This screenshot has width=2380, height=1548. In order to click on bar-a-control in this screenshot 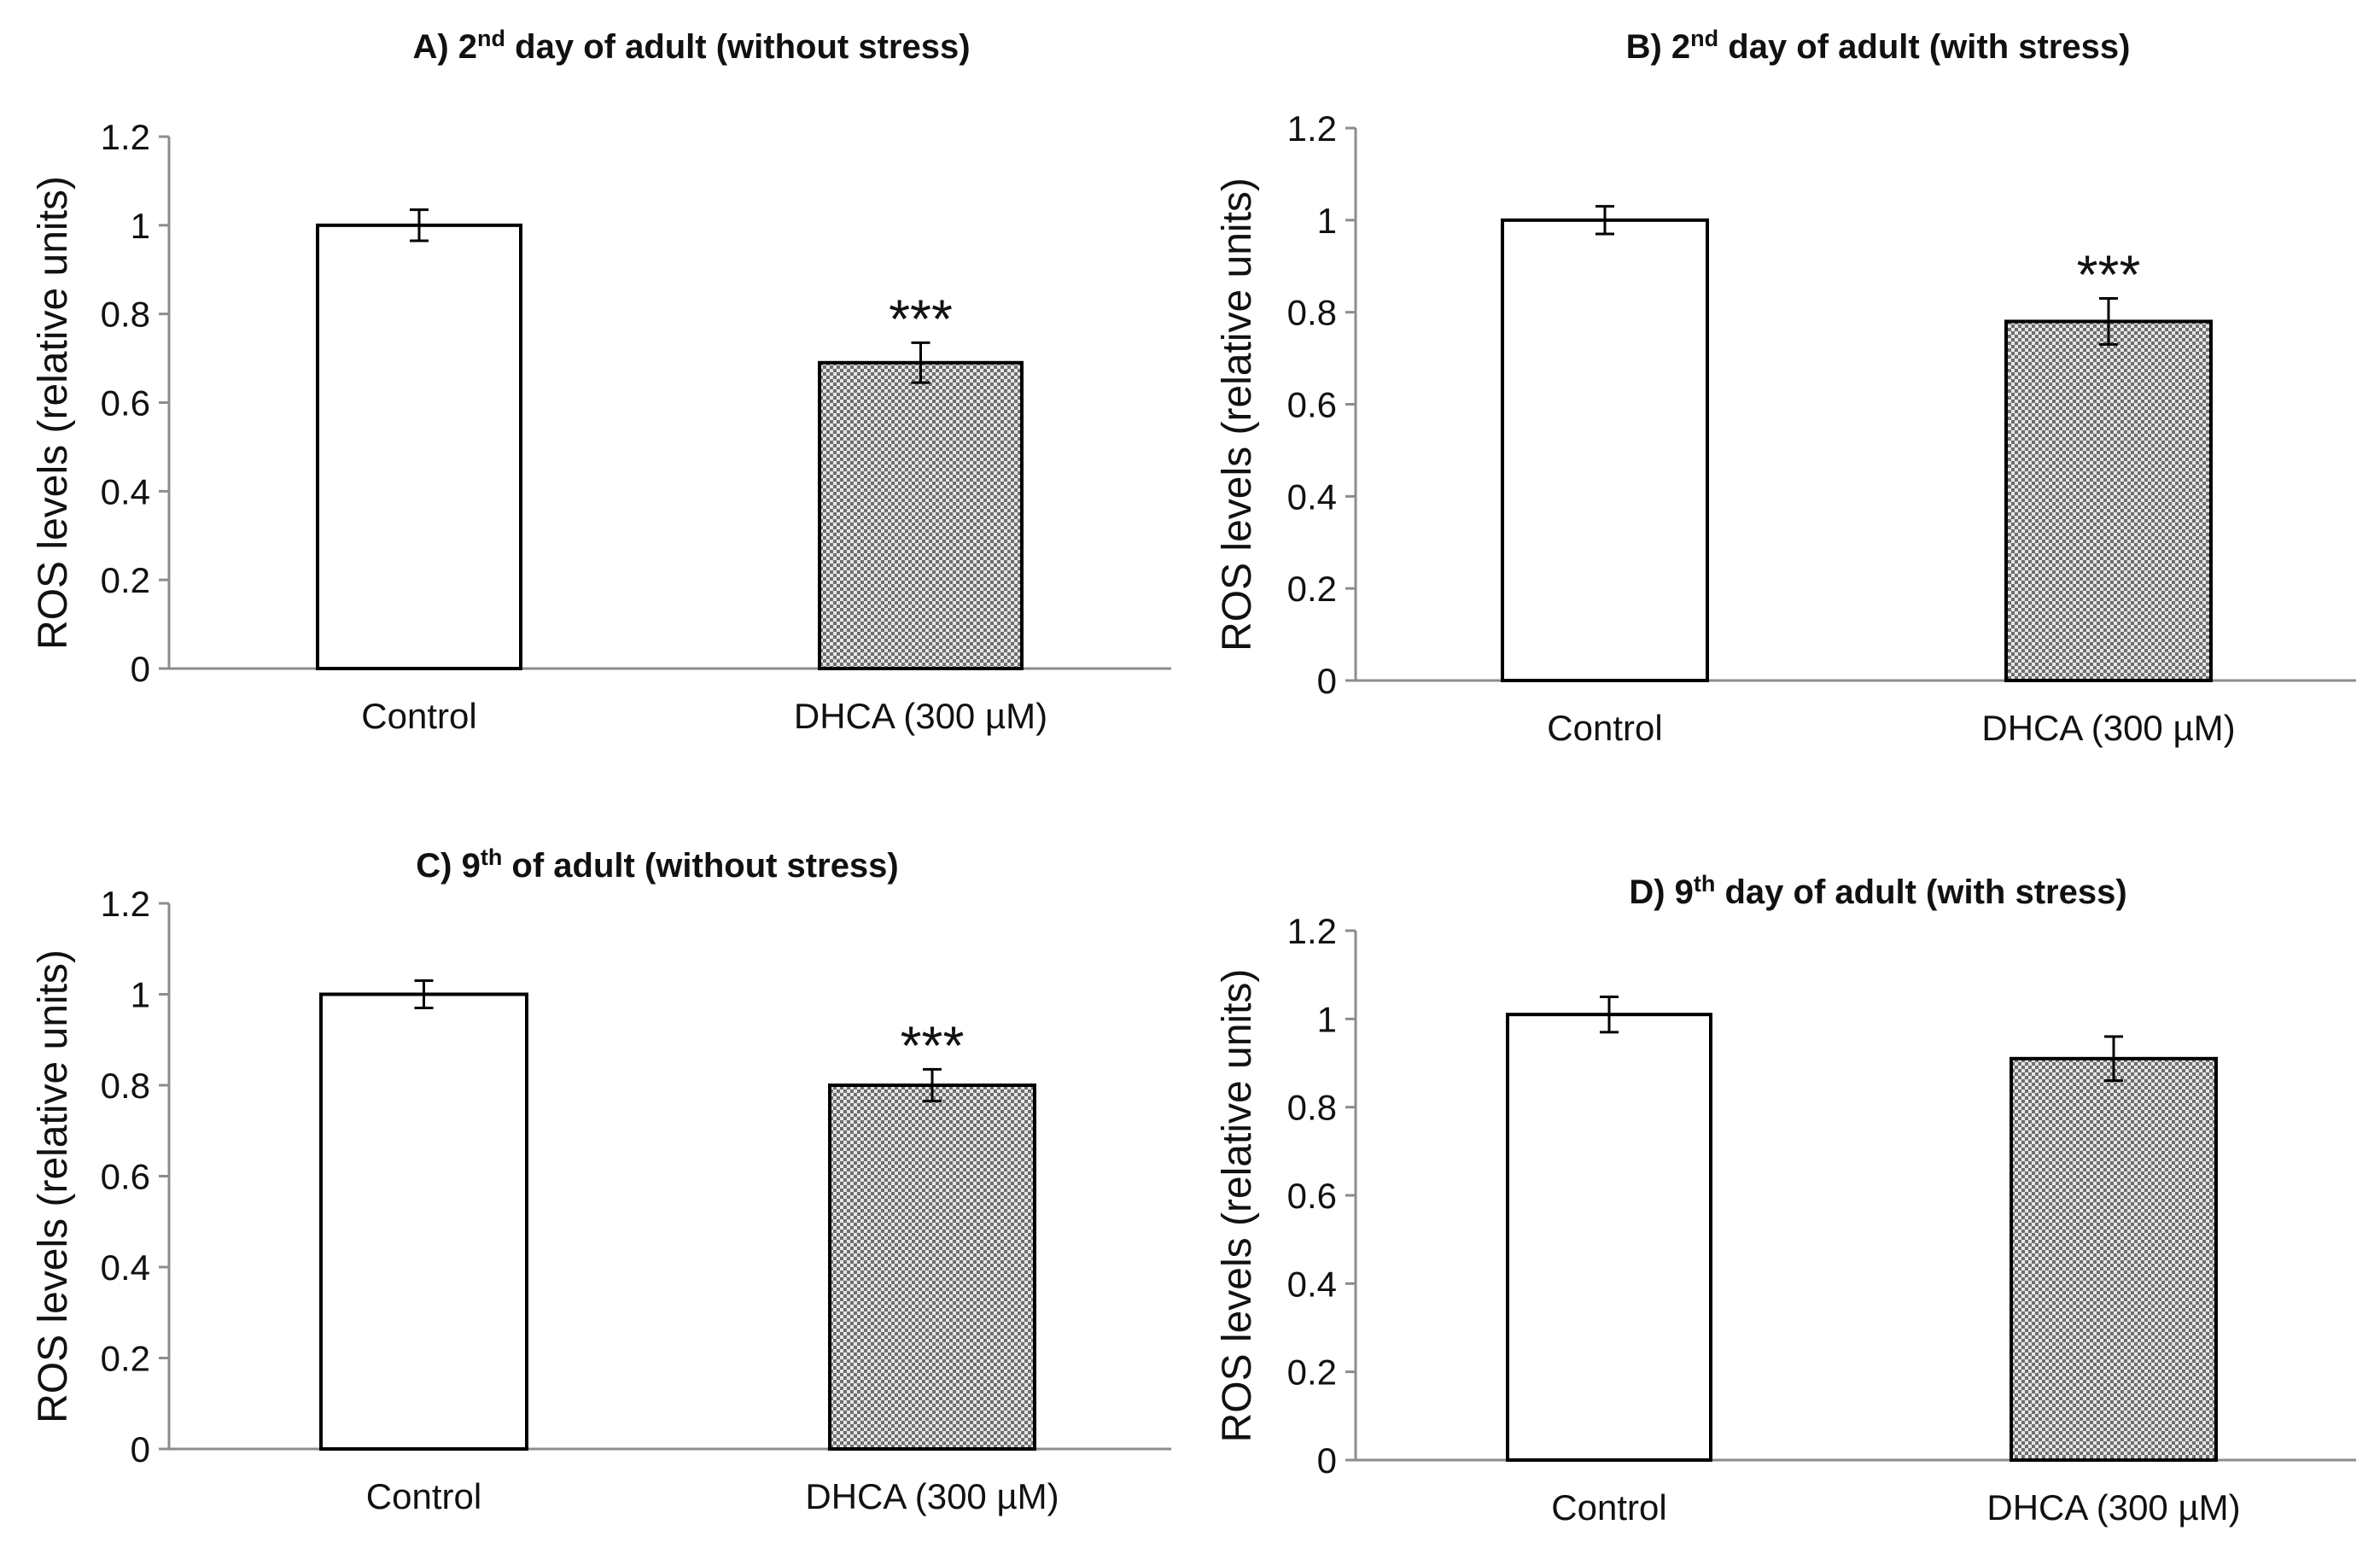, I will do `click(419, 447)`.